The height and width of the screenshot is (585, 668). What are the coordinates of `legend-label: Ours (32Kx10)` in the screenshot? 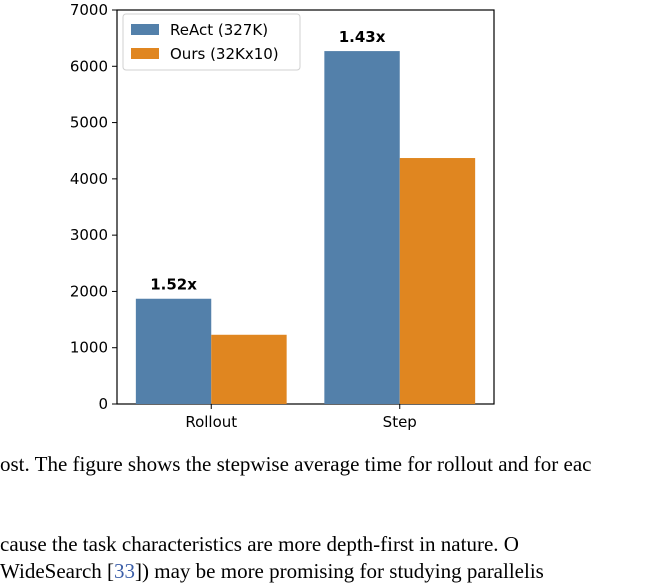 It's located at (224, 54).